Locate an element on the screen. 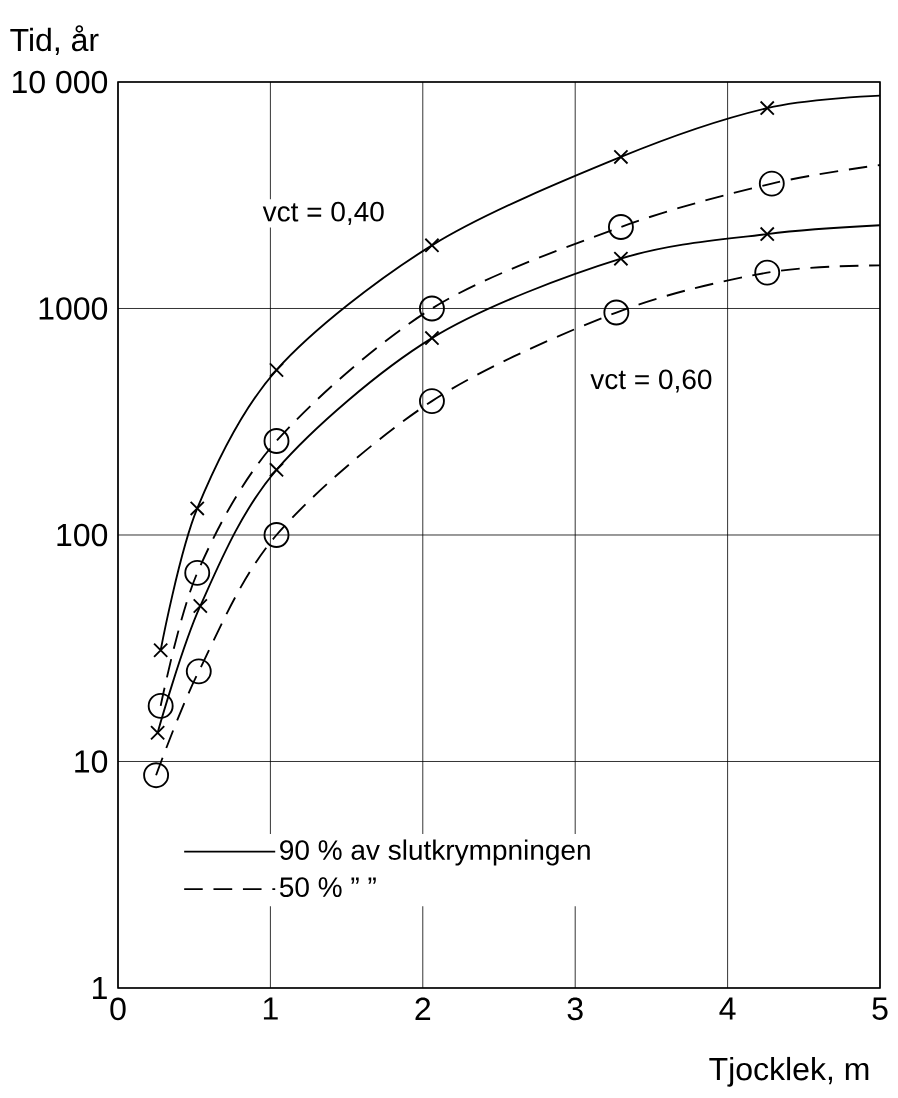 The height and width of the screenshot is (1098, 898). x-tick-label: 4 is located at coordinates (727, 1008).